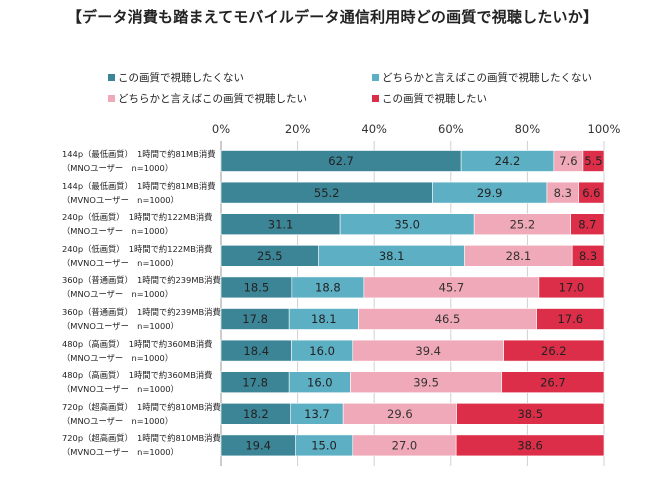 The image size is (665, 499). Describe the element at coordinates (137, 256) in the screenshot. I see `category-label: 240p（低画質） 1時間で約122MB消費 （MVNOユーザー n=1000）` at that location.